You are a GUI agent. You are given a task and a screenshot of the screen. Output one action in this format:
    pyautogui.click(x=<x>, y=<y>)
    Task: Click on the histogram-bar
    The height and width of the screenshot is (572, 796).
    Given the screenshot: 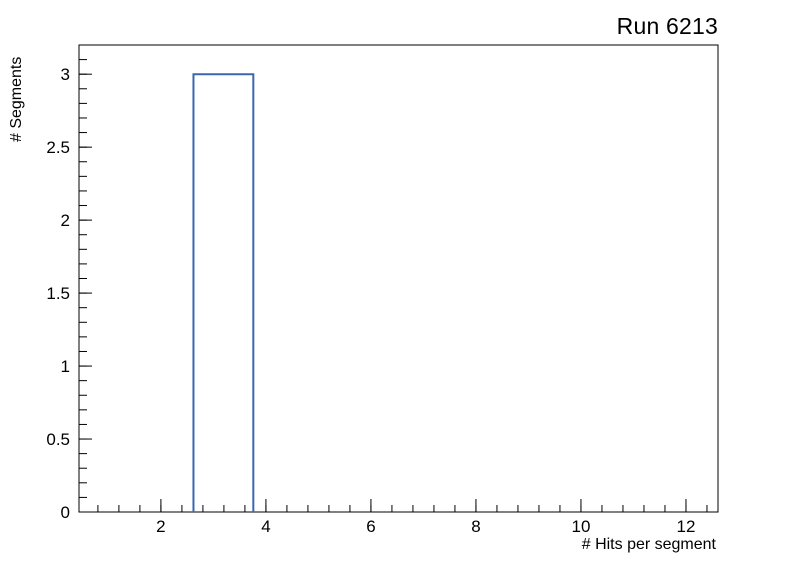 What is the action you would take?
    pyautogui.click(x=223, y=292)
    